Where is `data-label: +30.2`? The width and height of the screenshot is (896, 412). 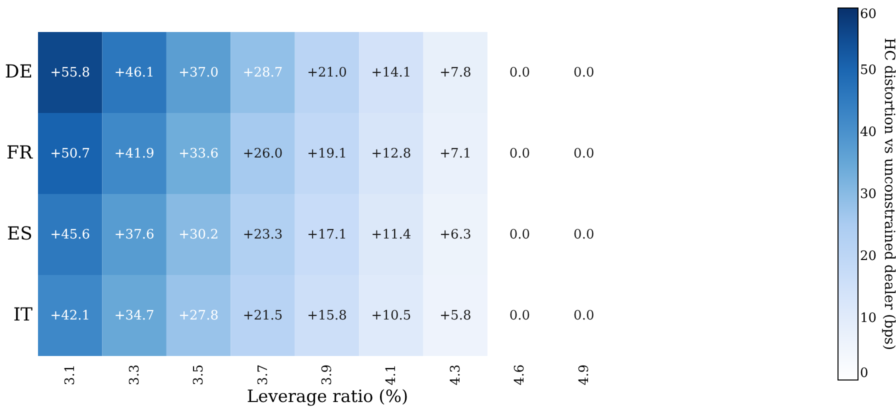 data-label: +30.2 is located at coordinates (198, 235).